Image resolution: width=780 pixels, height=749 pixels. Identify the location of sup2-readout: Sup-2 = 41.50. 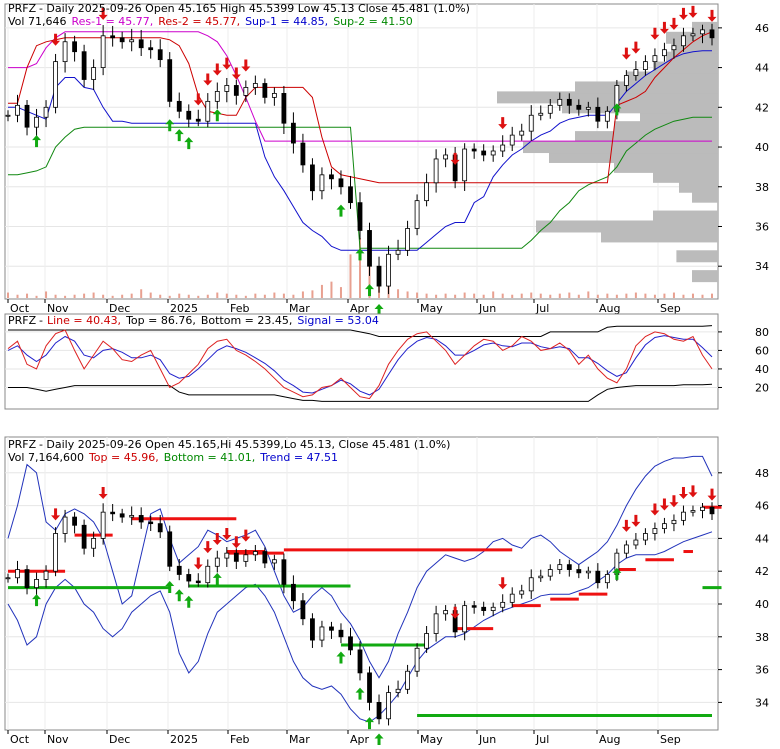
(373, 21).